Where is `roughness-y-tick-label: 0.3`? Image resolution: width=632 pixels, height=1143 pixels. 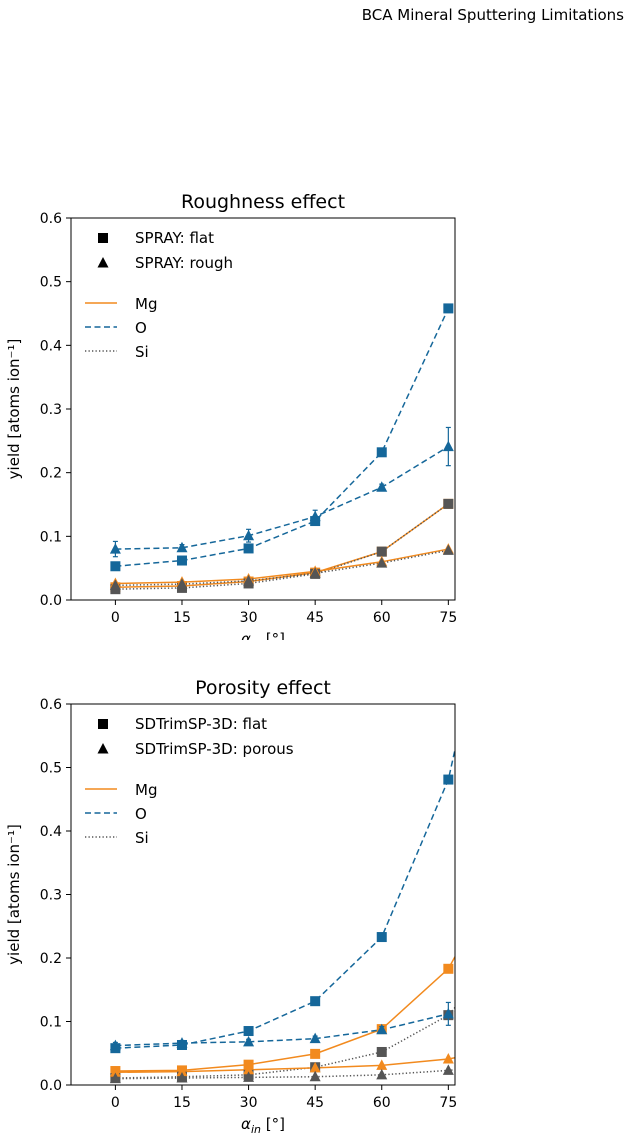
roughness-y-tick-label: 0.3 is located at coordinates (51, 410).